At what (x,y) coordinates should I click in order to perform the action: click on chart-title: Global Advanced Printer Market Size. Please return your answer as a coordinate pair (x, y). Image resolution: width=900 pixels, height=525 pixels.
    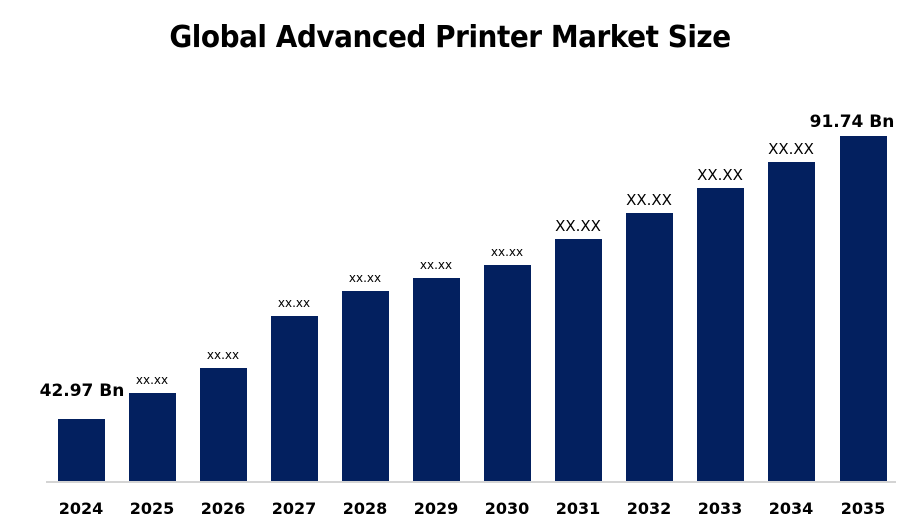
    Looking at the image, I should click on (450, 37).